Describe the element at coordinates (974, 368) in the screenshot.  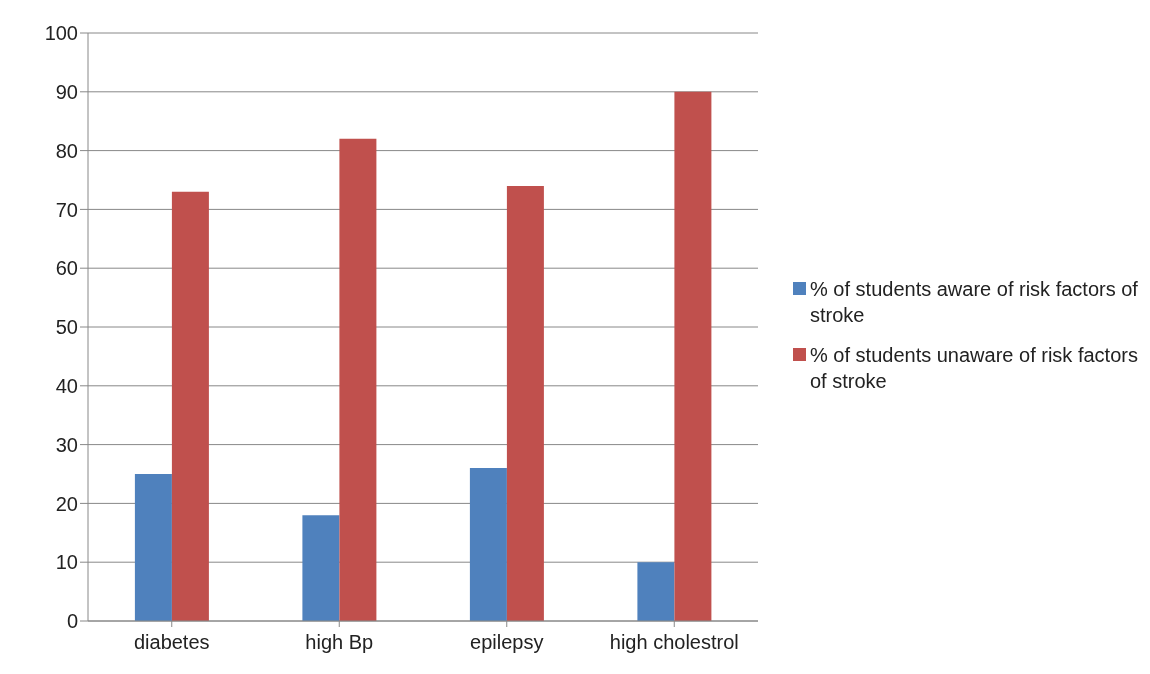
I see `legend-label: % of students unaware of risk factors of stroke` at that location.